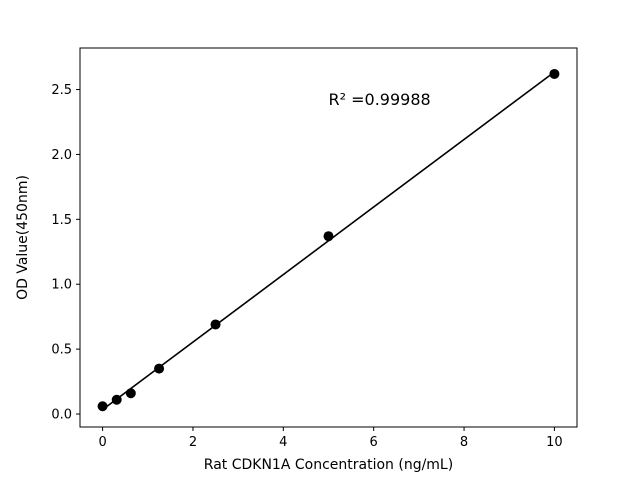 This screenshot has height=480, width=640. Describe the element at coordinates (283, 442) in the screenshot. I see `x-tick-label: 4` at that location.